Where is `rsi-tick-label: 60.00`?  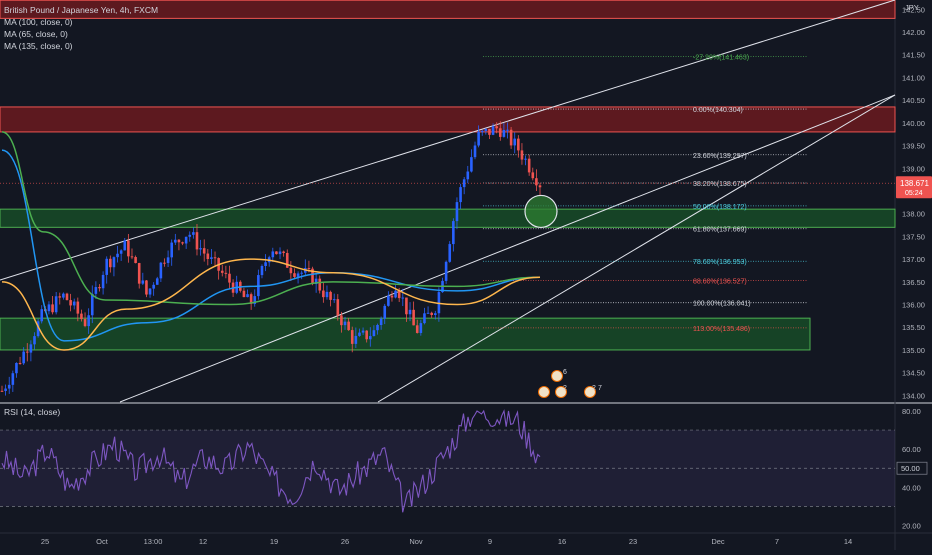 rsi-tick-label: 60.00 is located at coordinates (911, 449).